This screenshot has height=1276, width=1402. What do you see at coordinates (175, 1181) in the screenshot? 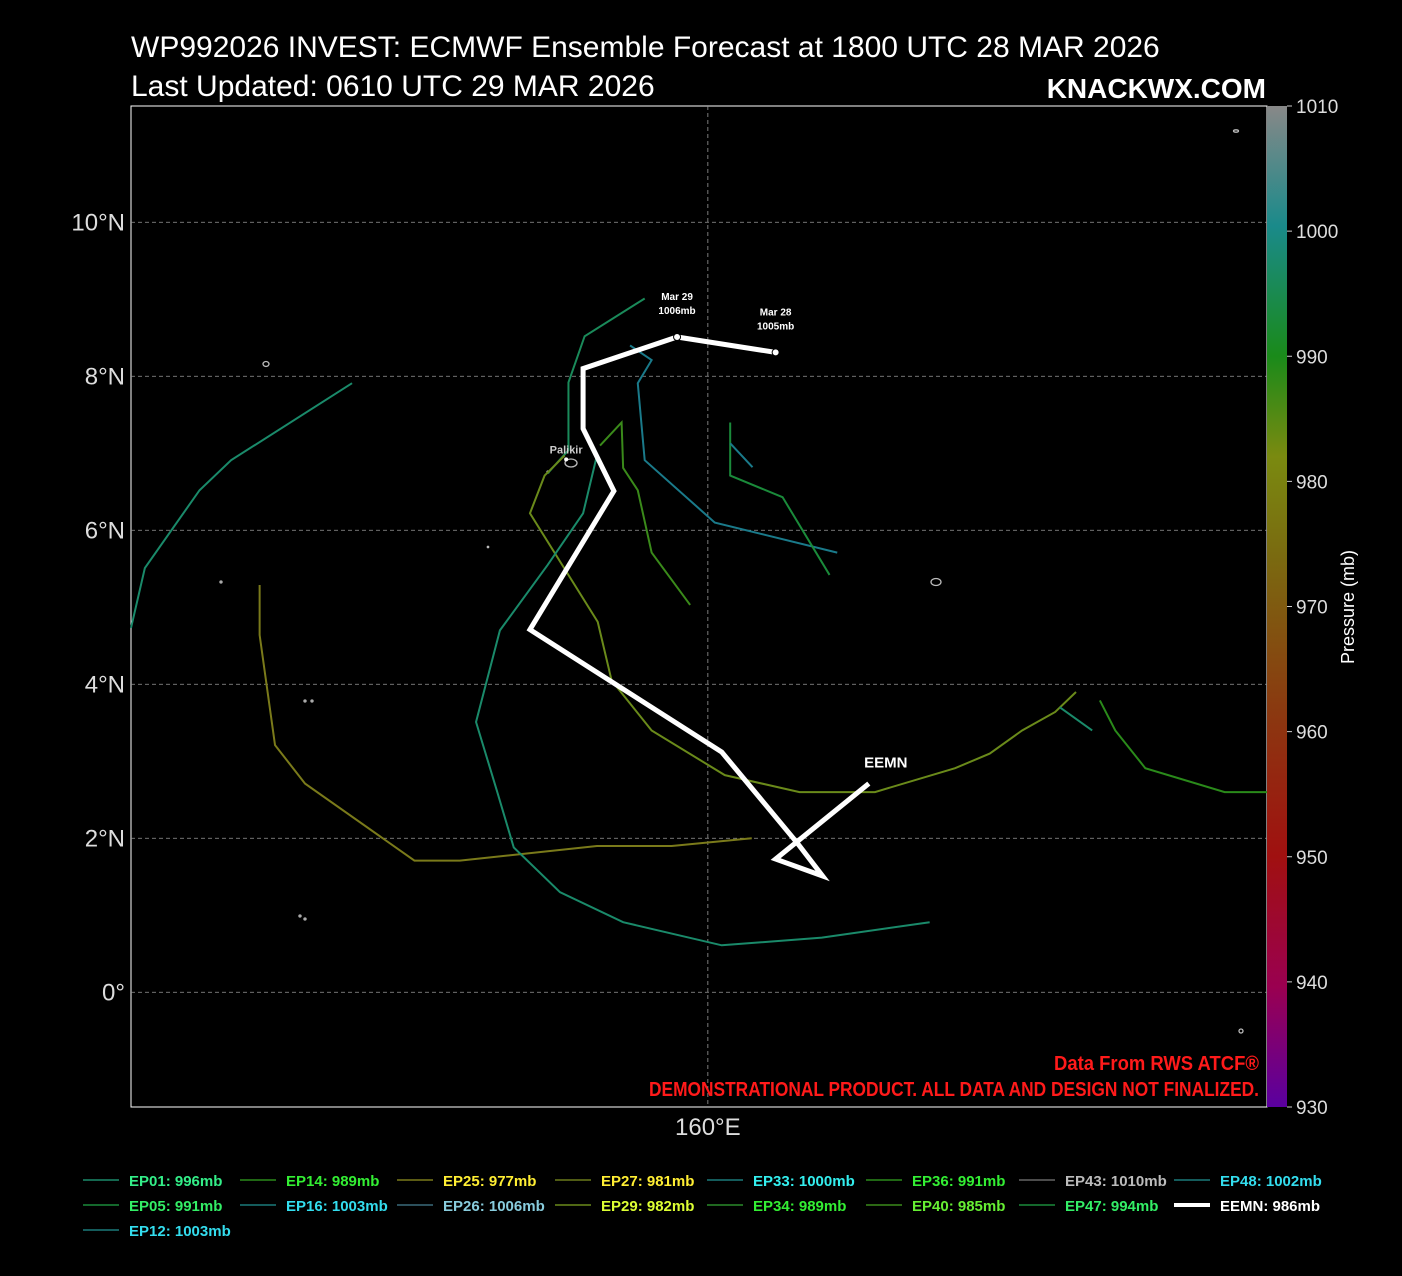
I see `legend-label: EP01: 996mb` at bounding box center [175, 1181].